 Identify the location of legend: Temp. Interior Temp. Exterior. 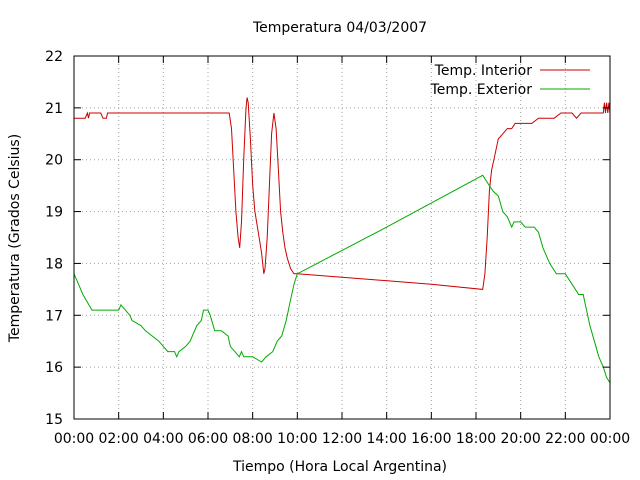
(510, 80).